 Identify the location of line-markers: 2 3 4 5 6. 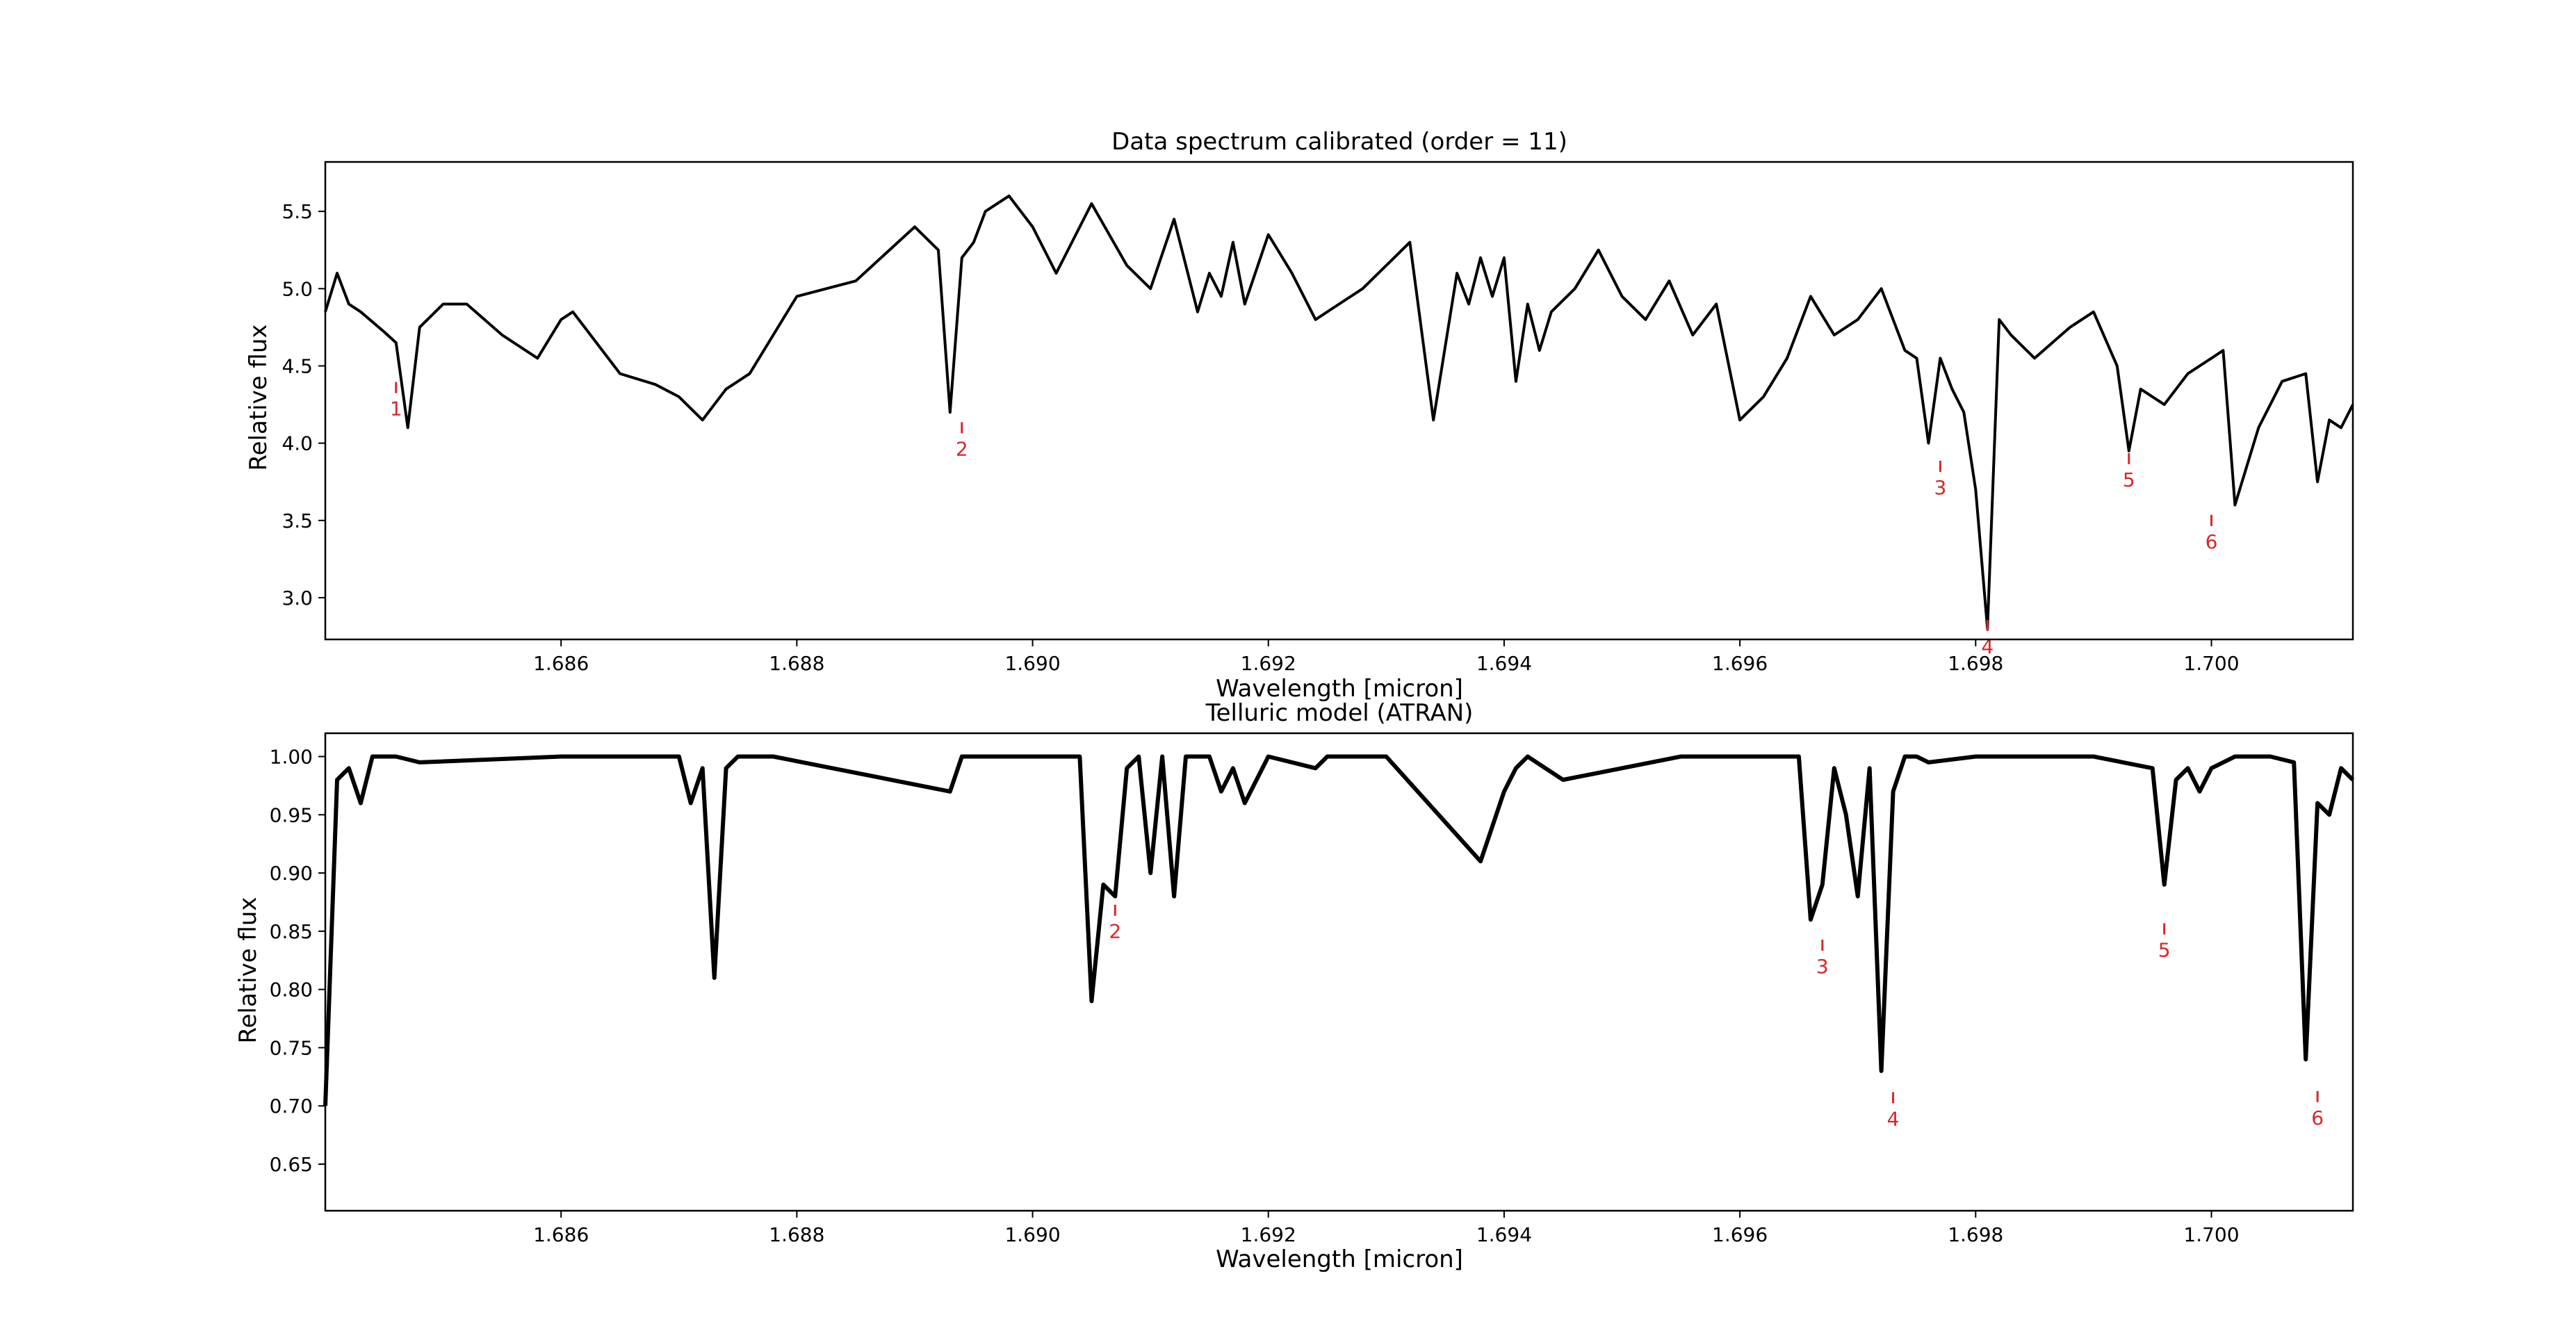
(1716, 1017).